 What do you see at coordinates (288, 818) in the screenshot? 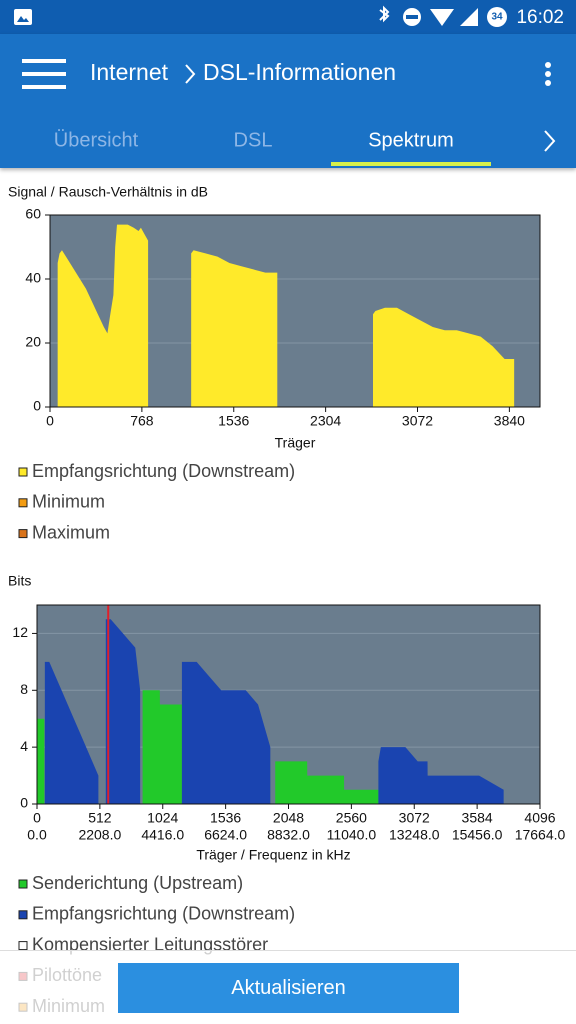
I see `x-tick-label: 2048` at bounding box center [288, 818].